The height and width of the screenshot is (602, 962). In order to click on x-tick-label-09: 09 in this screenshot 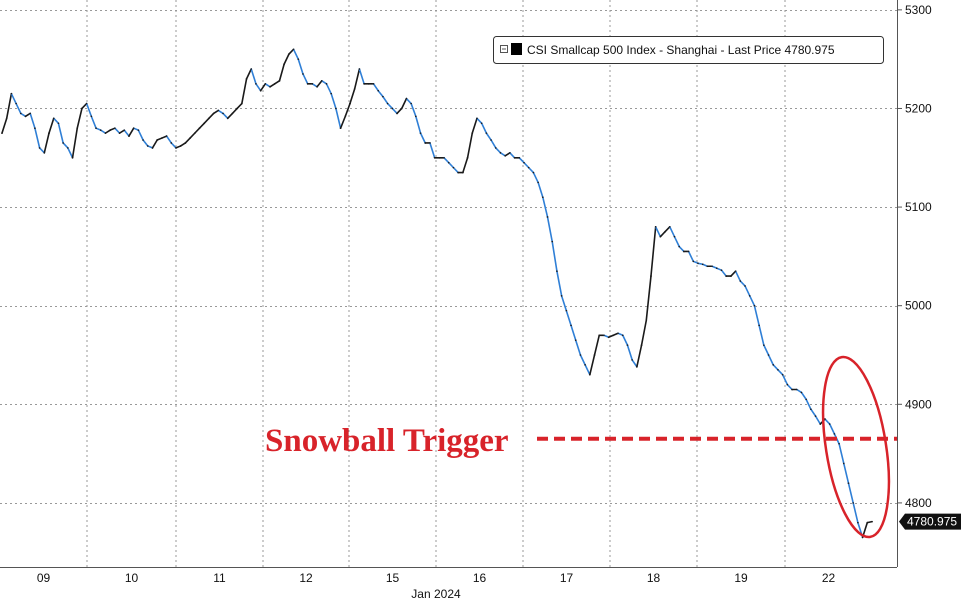, I will do `click(44, 578)`.